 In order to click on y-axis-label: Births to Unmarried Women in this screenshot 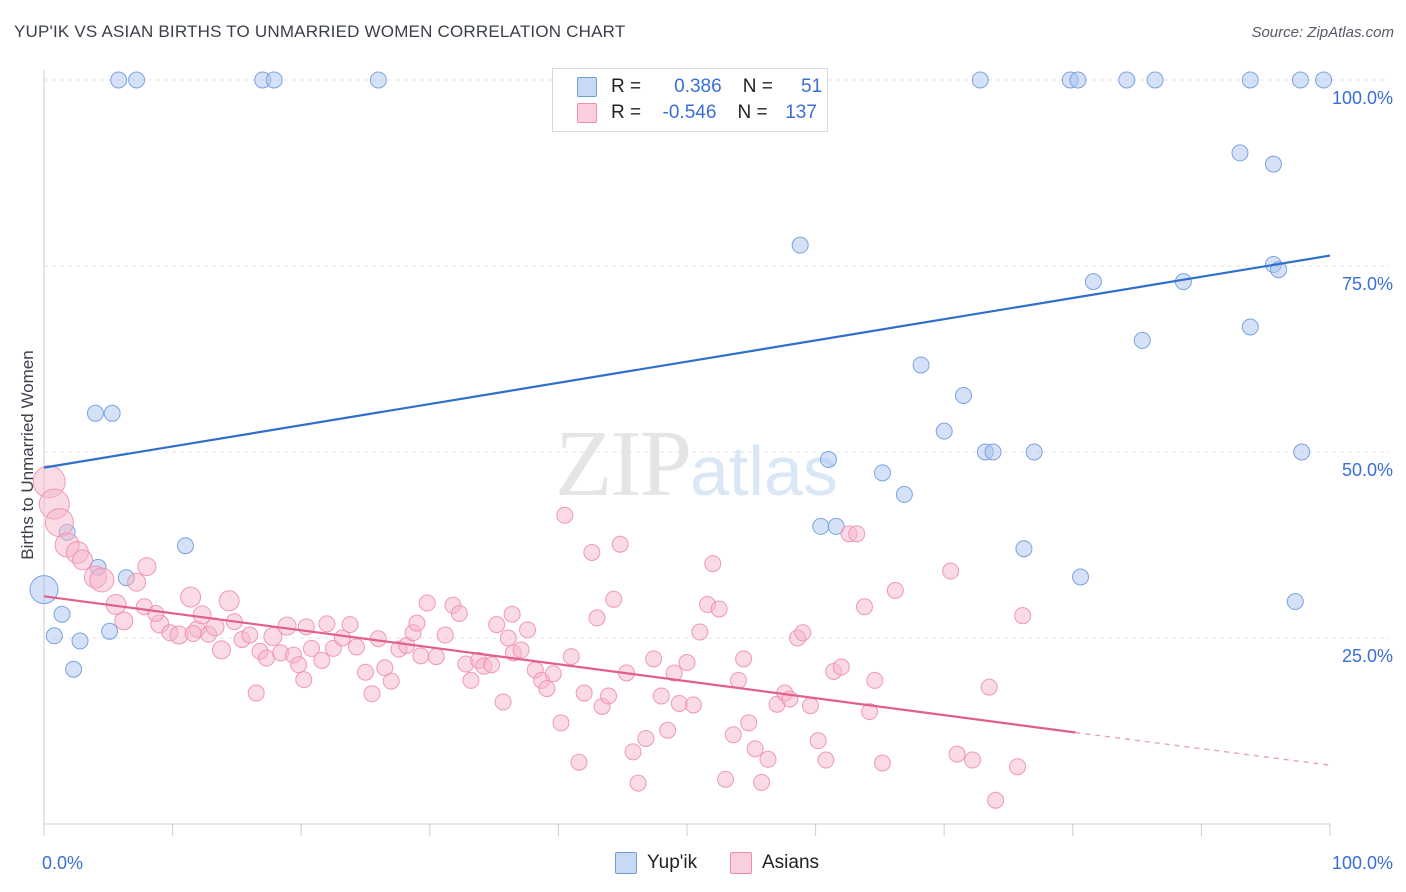, I will do `click(27, 455)`.